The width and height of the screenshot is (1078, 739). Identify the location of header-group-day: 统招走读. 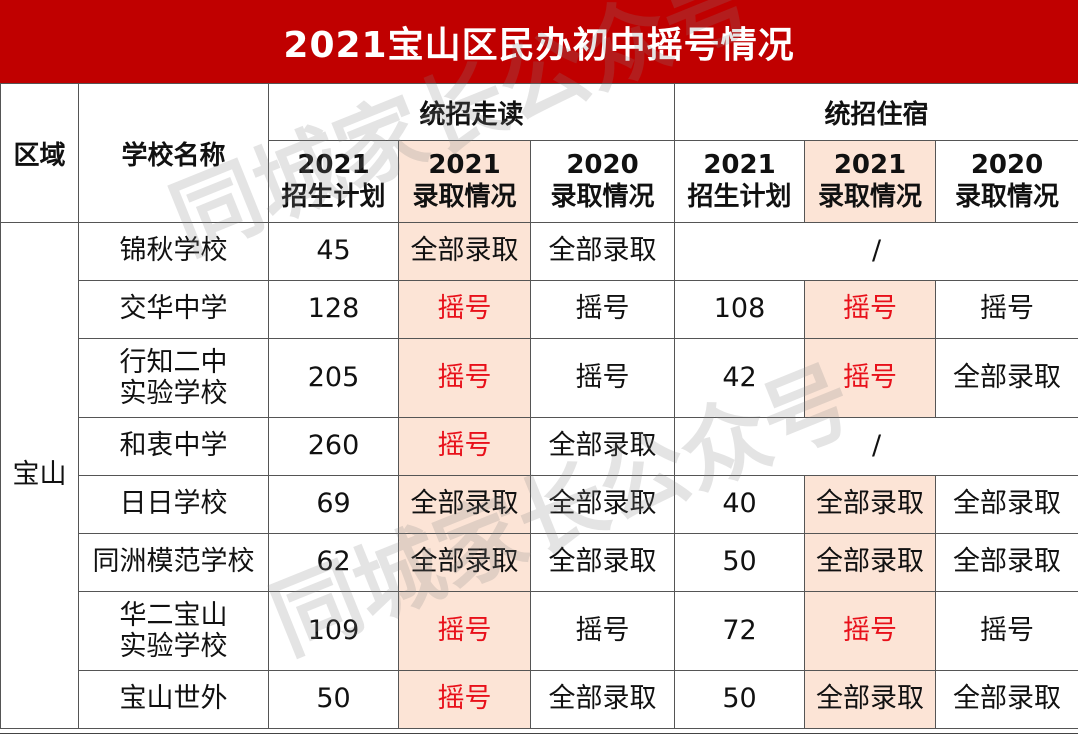
(472, 112).